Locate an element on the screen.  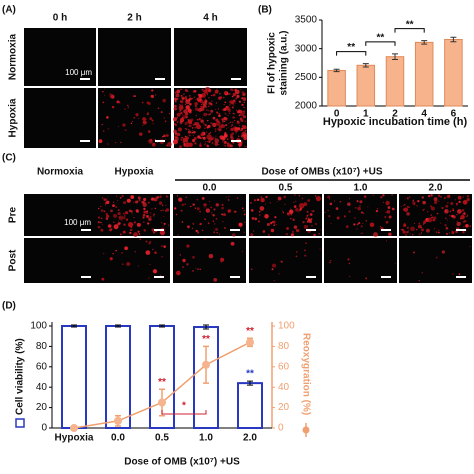
y-tick-label: 100 is located at coordinates (38, 326).